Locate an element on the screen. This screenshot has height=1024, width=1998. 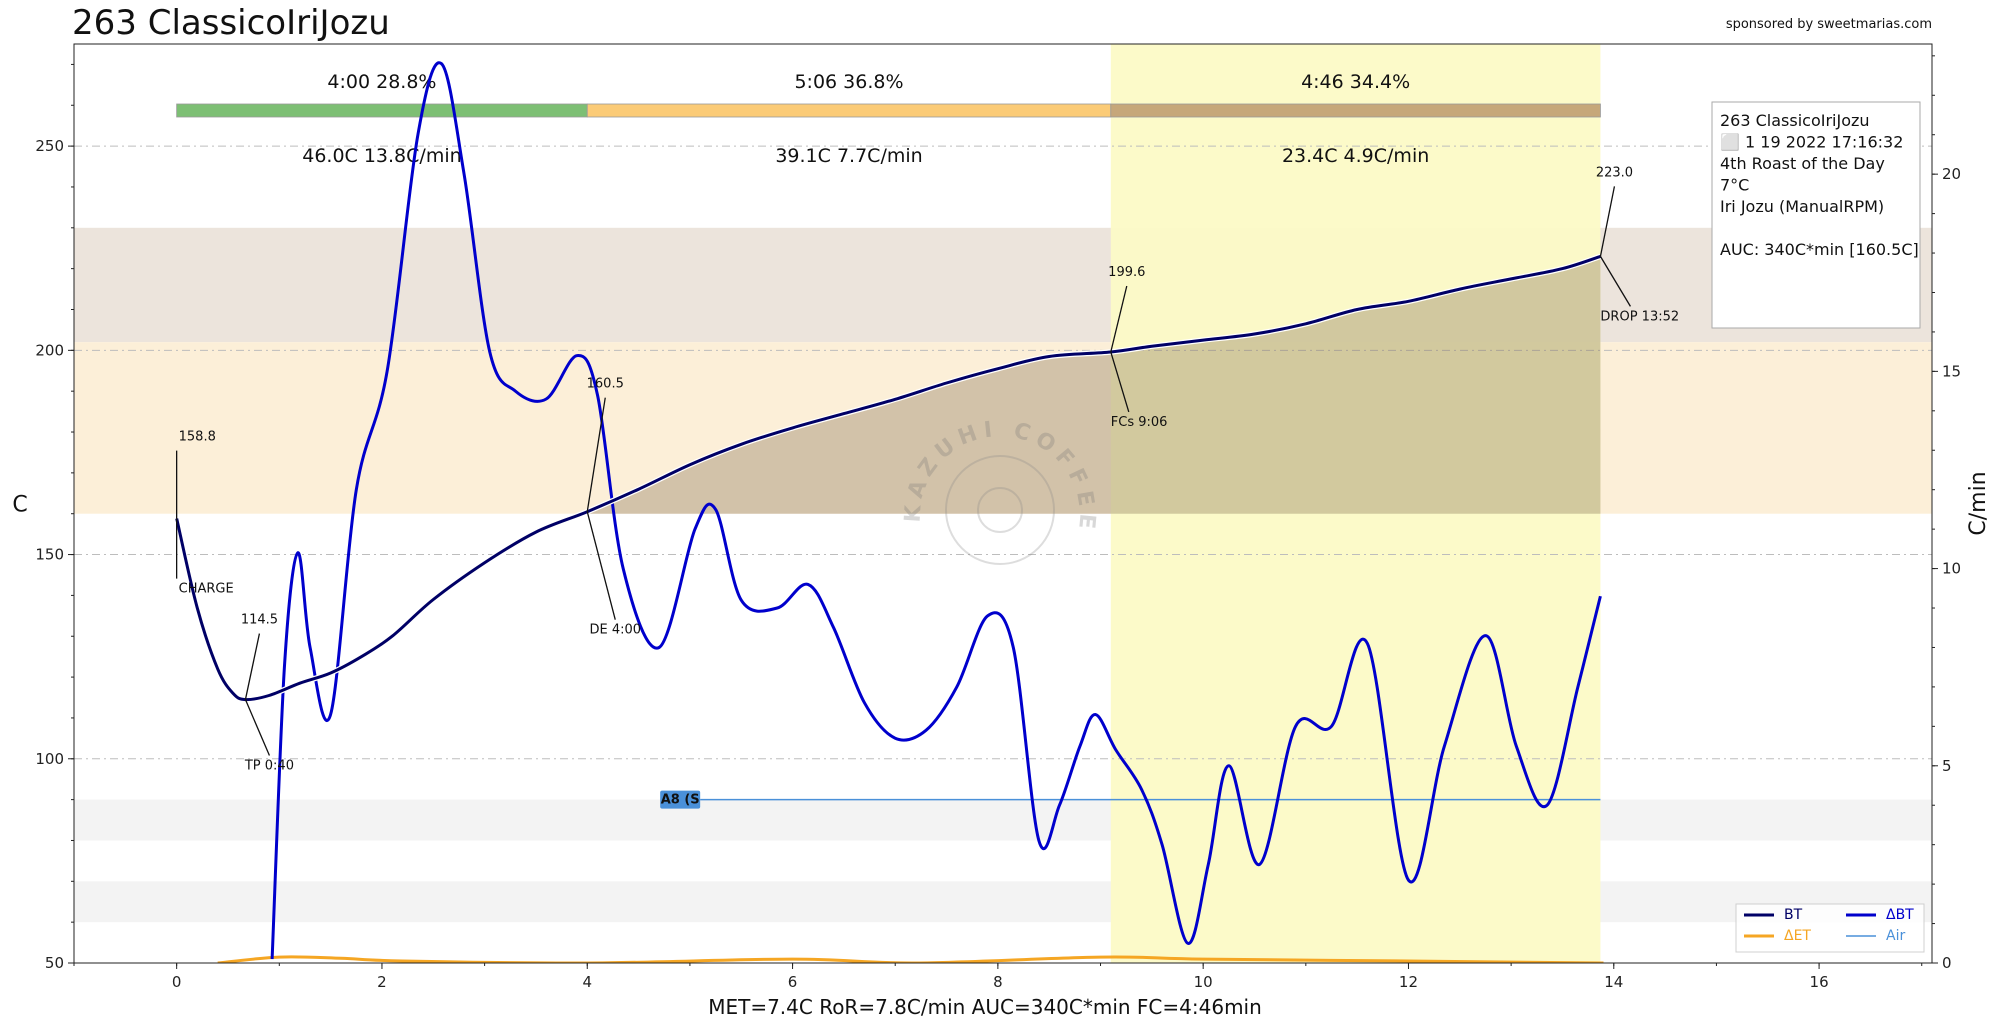
y-left-axis-label: C is located at coordinates (19, 505).